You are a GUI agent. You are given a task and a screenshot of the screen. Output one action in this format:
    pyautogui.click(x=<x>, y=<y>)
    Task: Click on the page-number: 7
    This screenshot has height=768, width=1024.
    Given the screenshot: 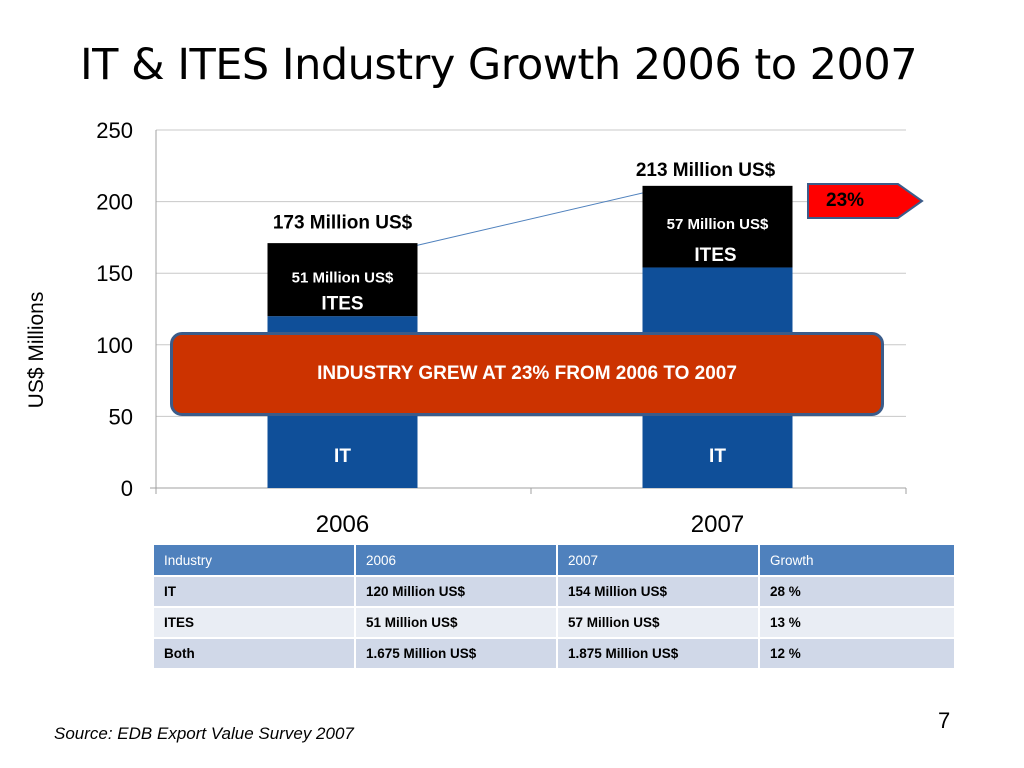 What is the action you would take?
    pyautogui.click(x=944, y=720)
    